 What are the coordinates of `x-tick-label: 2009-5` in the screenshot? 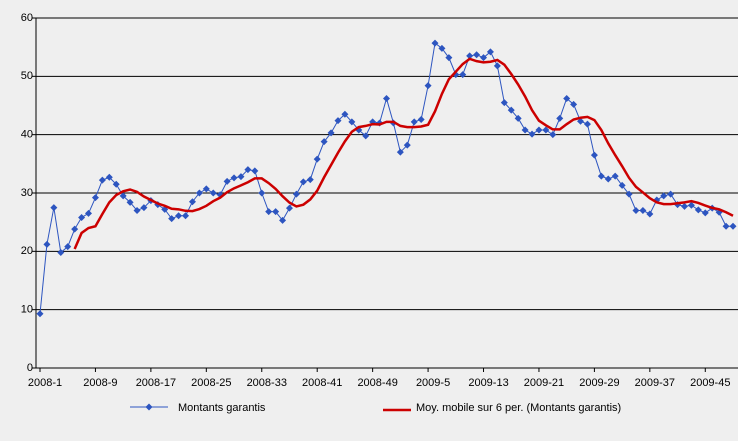 It's located at (433, 383).